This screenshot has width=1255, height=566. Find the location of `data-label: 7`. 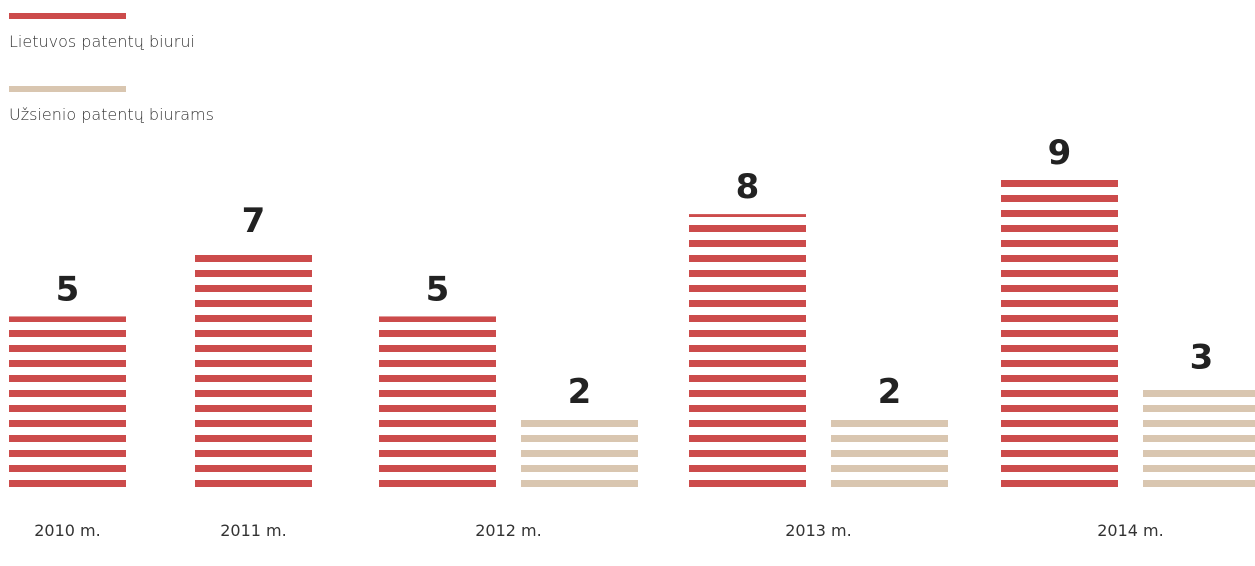

data-label: 7 is located at coordinates (254, 221).